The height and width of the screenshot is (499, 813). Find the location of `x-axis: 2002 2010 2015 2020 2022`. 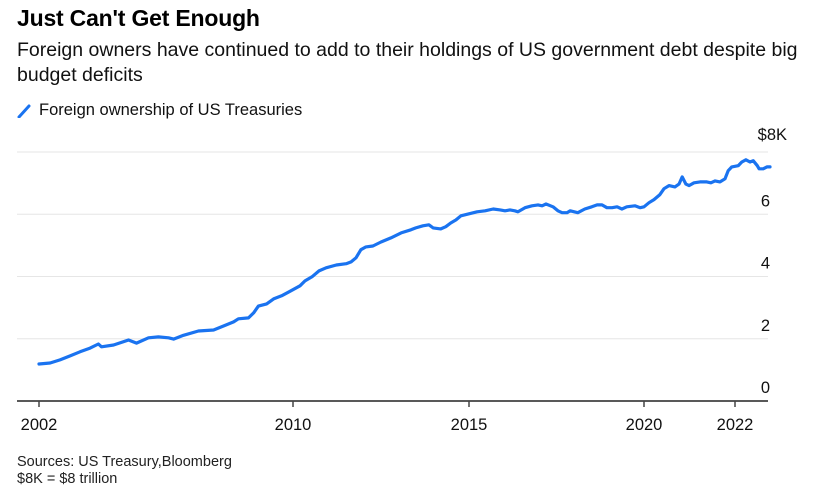

x-axis: 2002 2010 2015 2020 2022 is located at coordinates (392, 417).